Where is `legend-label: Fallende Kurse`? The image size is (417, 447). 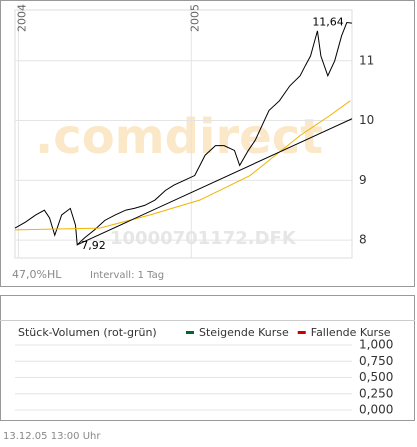
legend-label: Fallende Kurse is located at coordinates (351, 332).